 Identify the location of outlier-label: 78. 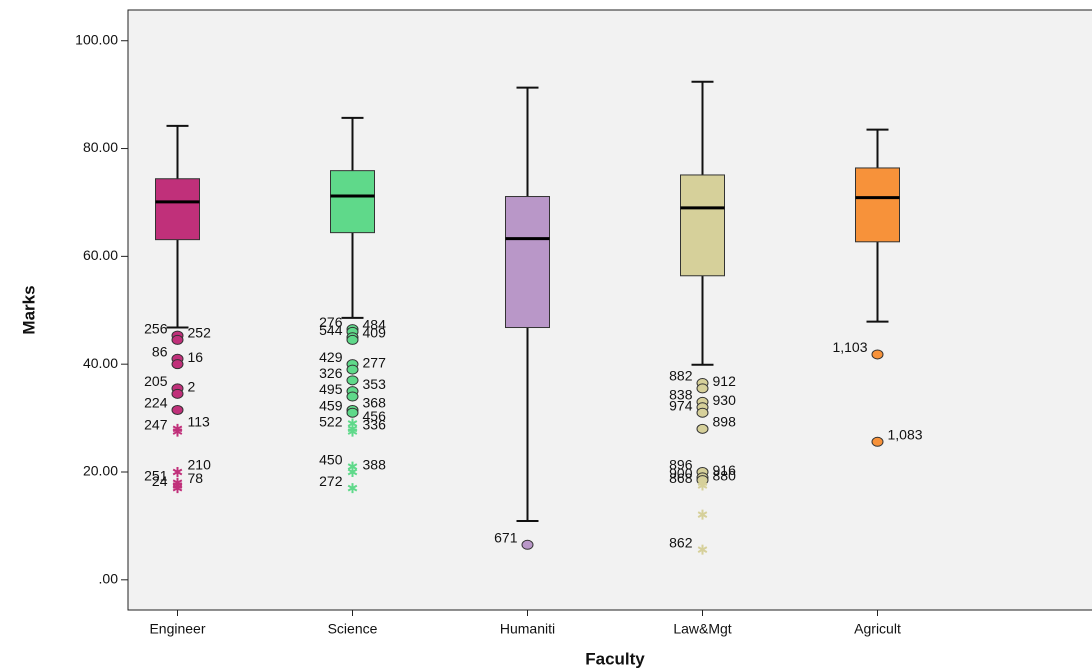
(196, 478).